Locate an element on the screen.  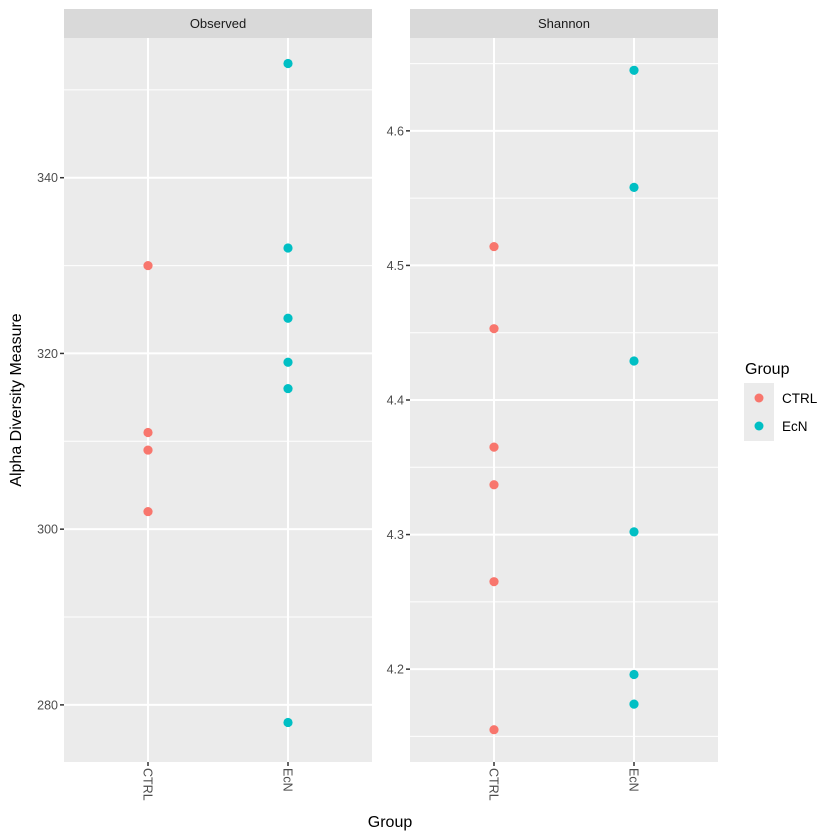
x-axis-title: Group is located at coordinates (390, 822).